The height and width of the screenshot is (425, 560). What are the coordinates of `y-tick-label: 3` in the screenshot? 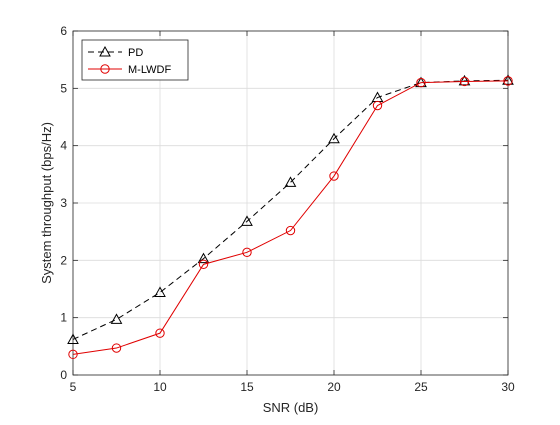 It's located at (63, 203).